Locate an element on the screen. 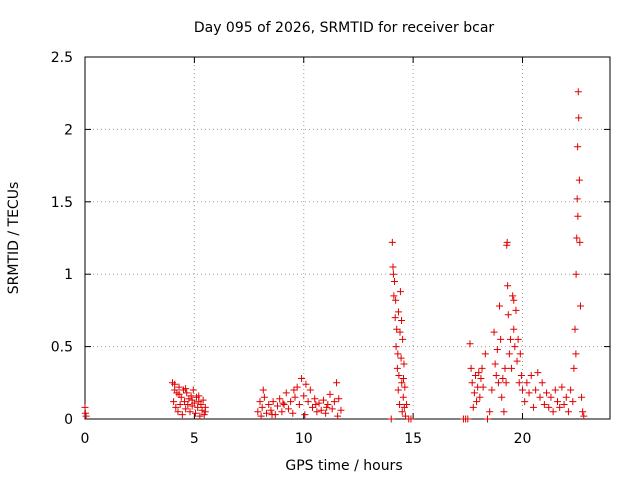  x-tick-label: 0 is located at coordinates (85, 439).